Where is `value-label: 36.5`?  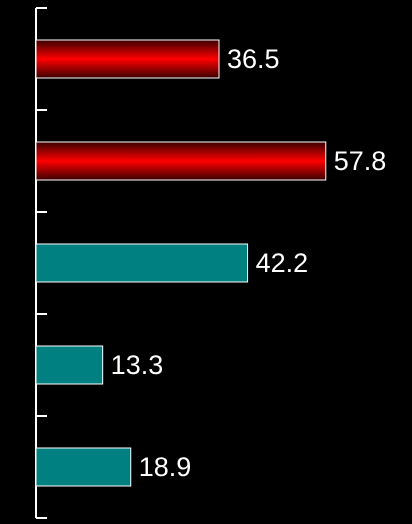 value-label: 36.5 is located at coordinates (253, 59).